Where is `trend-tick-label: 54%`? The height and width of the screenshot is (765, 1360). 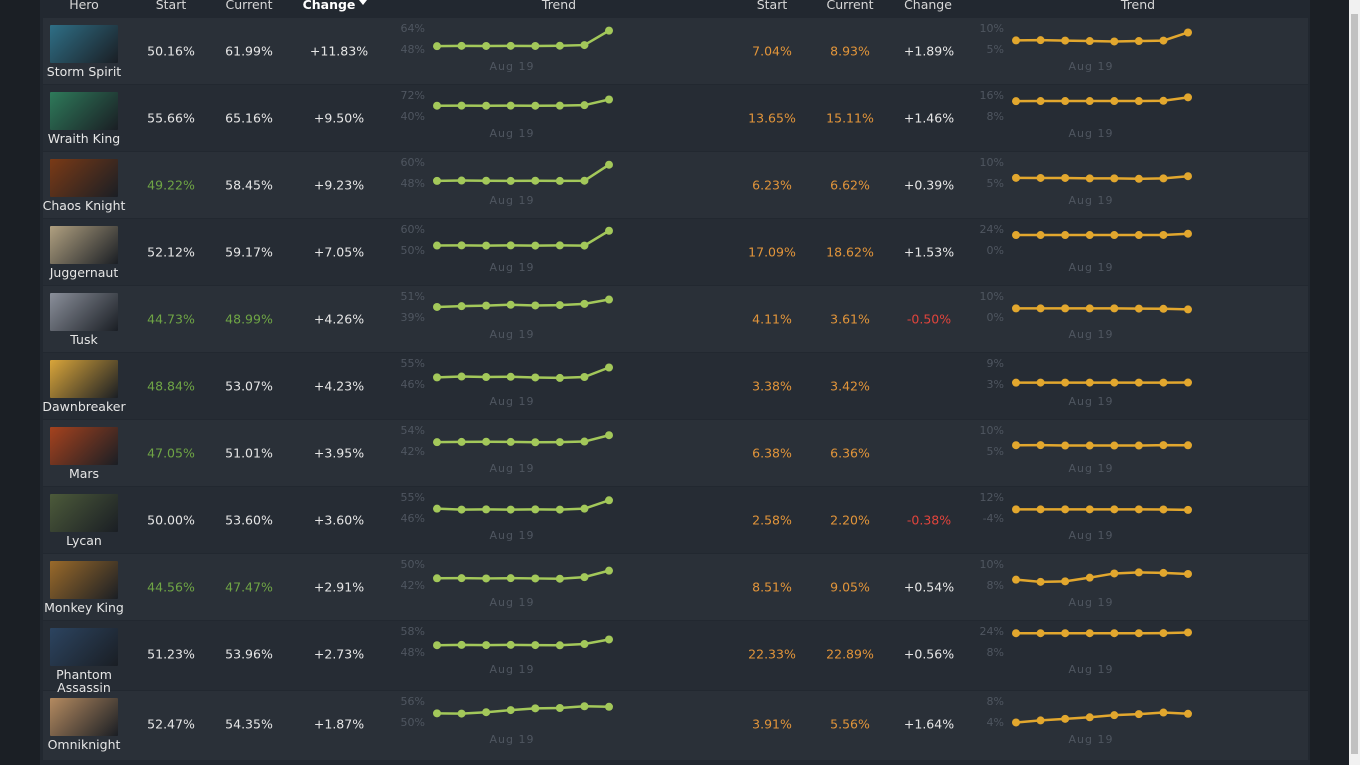 trend-tick-label: 54% is located at coordinates (413, 430).